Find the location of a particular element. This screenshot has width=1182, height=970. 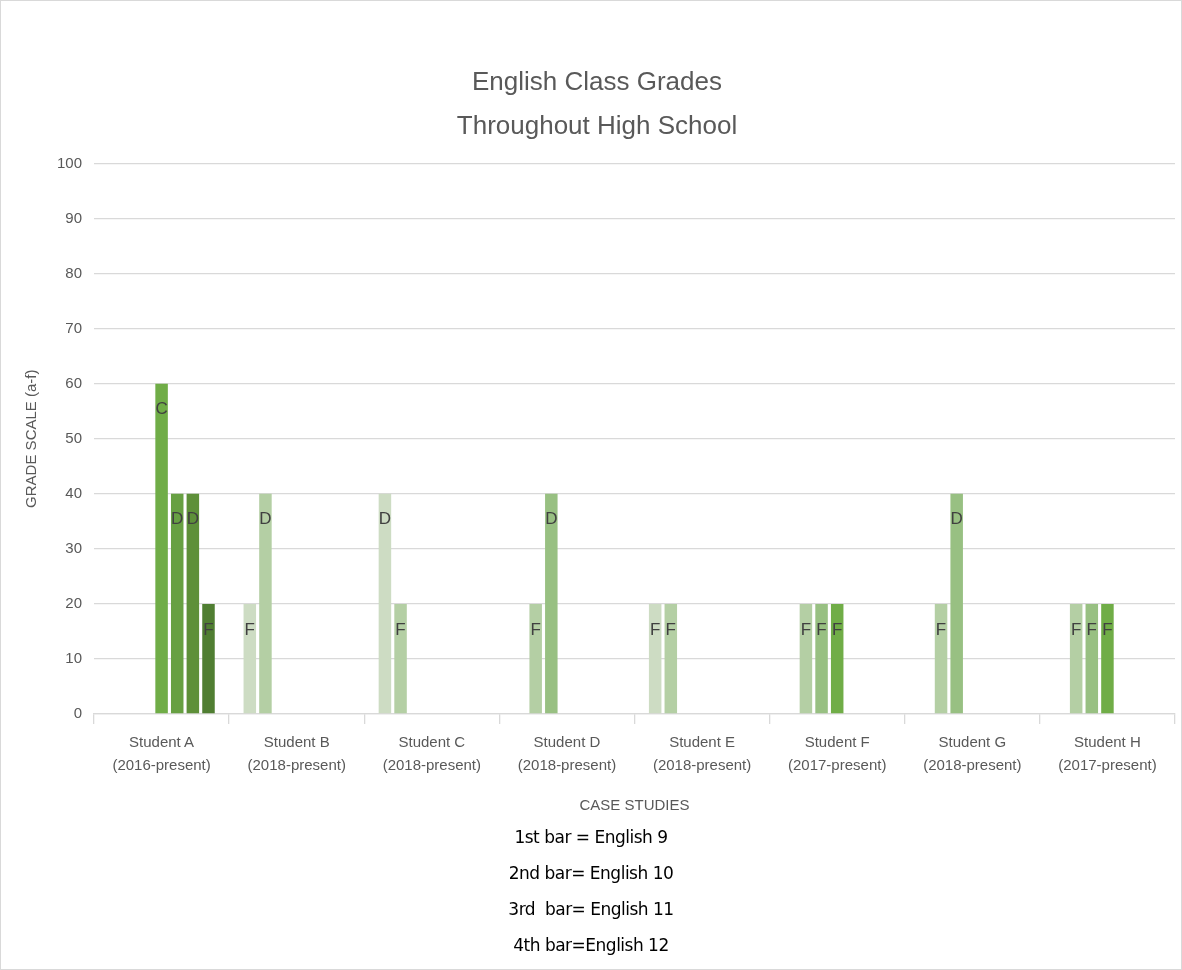

y-tick-label: 100 is located at coordinates (70, 162).